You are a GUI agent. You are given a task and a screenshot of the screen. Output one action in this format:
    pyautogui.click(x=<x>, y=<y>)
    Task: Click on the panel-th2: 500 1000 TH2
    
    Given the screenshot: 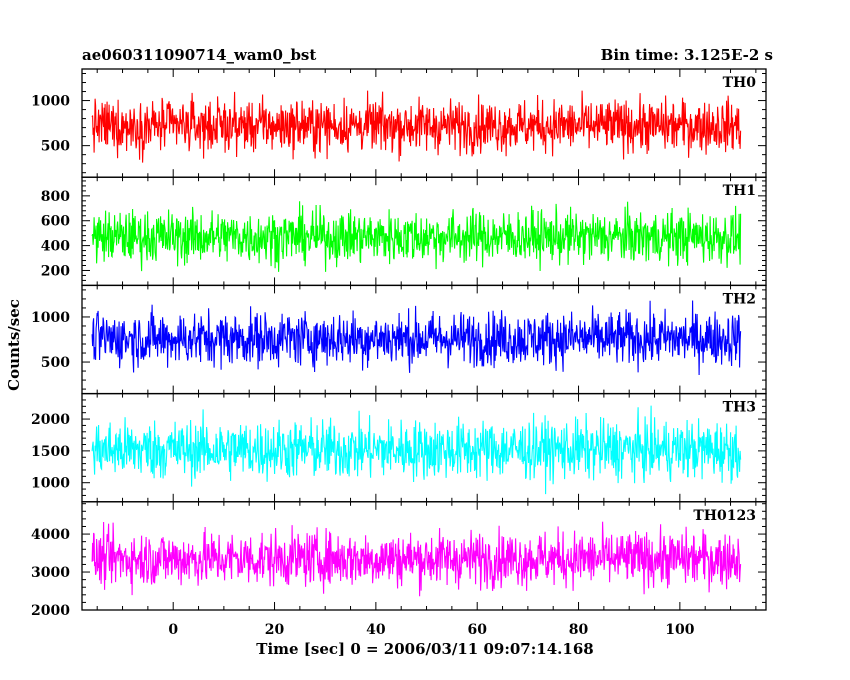 What is the action you would take?
    pyautogui.click(x=399, y=339)
    